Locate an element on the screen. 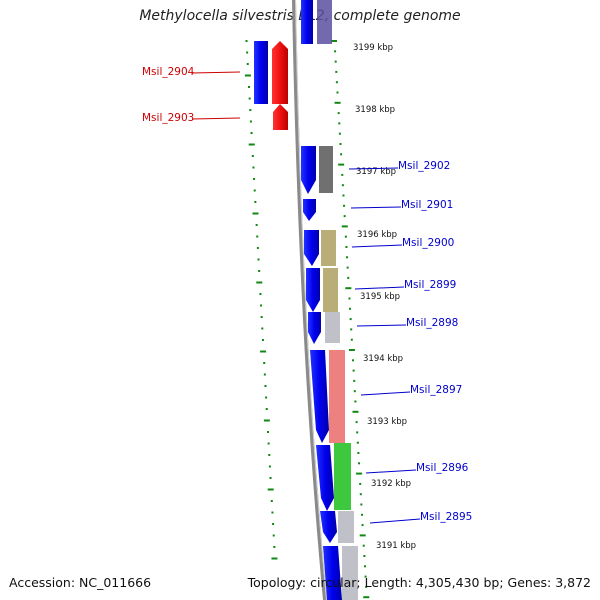 Image resolution: width=600 pixels, height=600 pixels. right-tick-track is located at coordinates (350, 319).